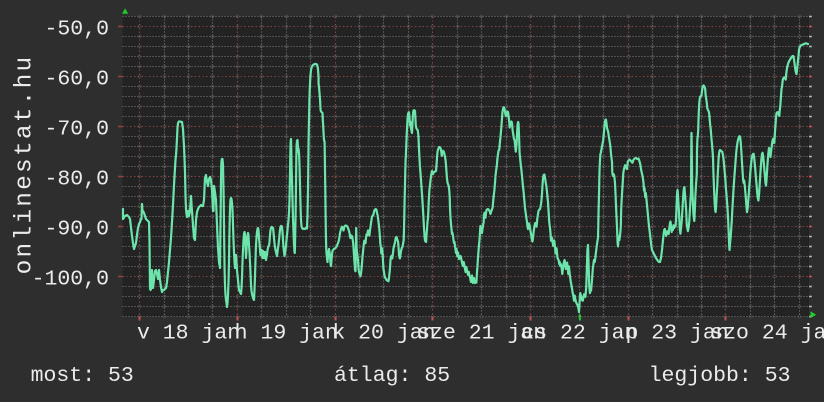  Describe the element at coordinates (286, 334) in the screenshot. I see `svg-text: h 19 jan` at that location.